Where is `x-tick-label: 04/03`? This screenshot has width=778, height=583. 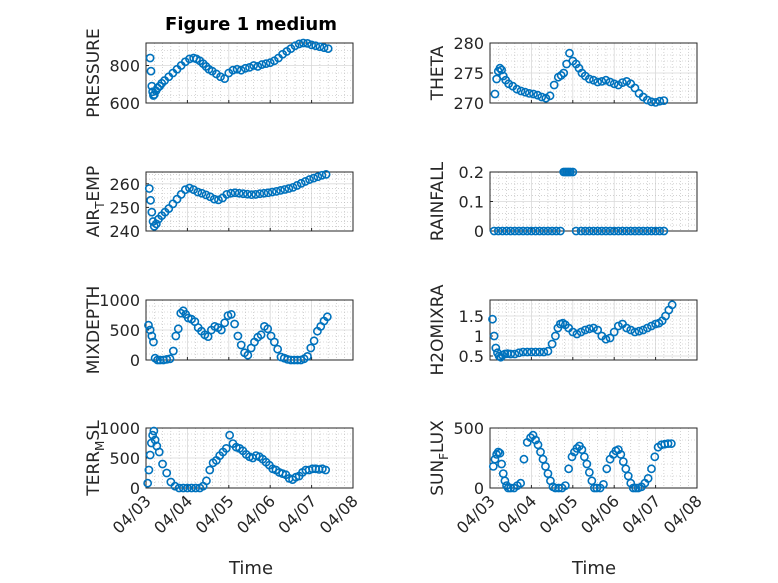
x-tick-label: 04/03 is located at coordinates (476, 514).